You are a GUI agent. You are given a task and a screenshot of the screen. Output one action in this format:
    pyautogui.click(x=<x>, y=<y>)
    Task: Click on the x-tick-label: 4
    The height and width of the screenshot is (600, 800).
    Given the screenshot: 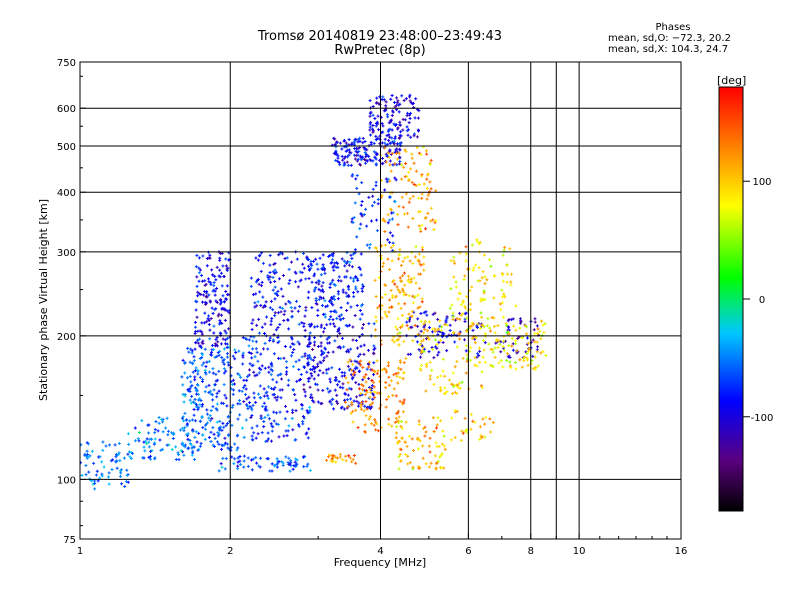 What is the action you would take?
    pyautogui.click(x=380, y=551)
    